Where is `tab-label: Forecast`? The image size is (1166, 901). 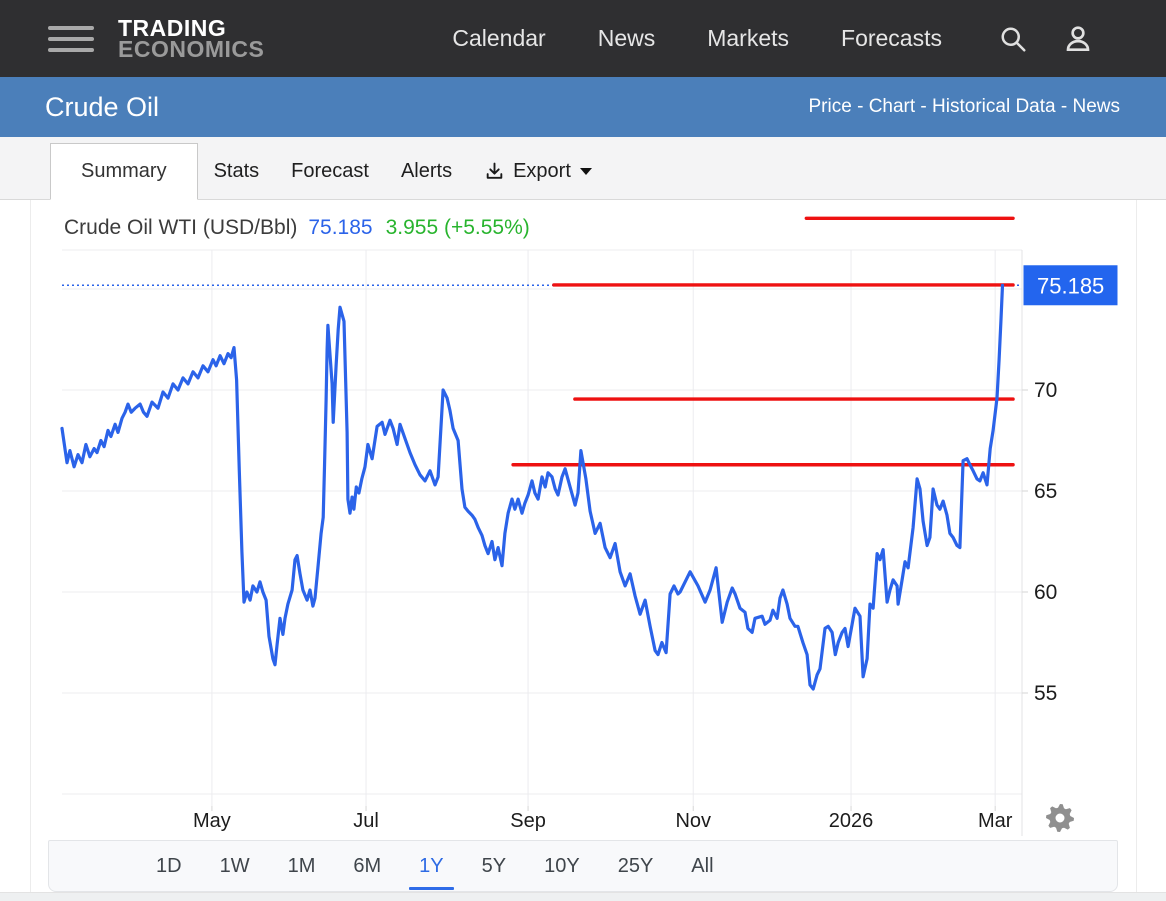
tab-label: Forecast is located at coordinates (330, 170).